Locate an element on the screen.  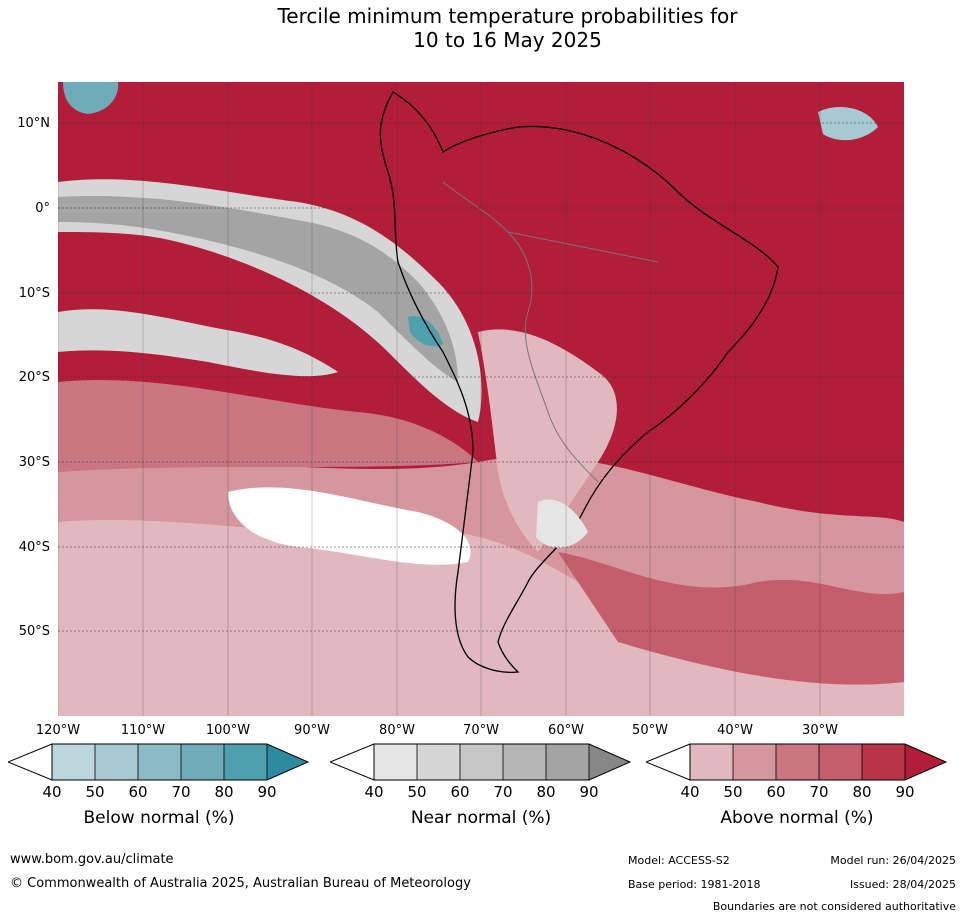
cb-above-tick: 70 is located at coordinates (819, 792).